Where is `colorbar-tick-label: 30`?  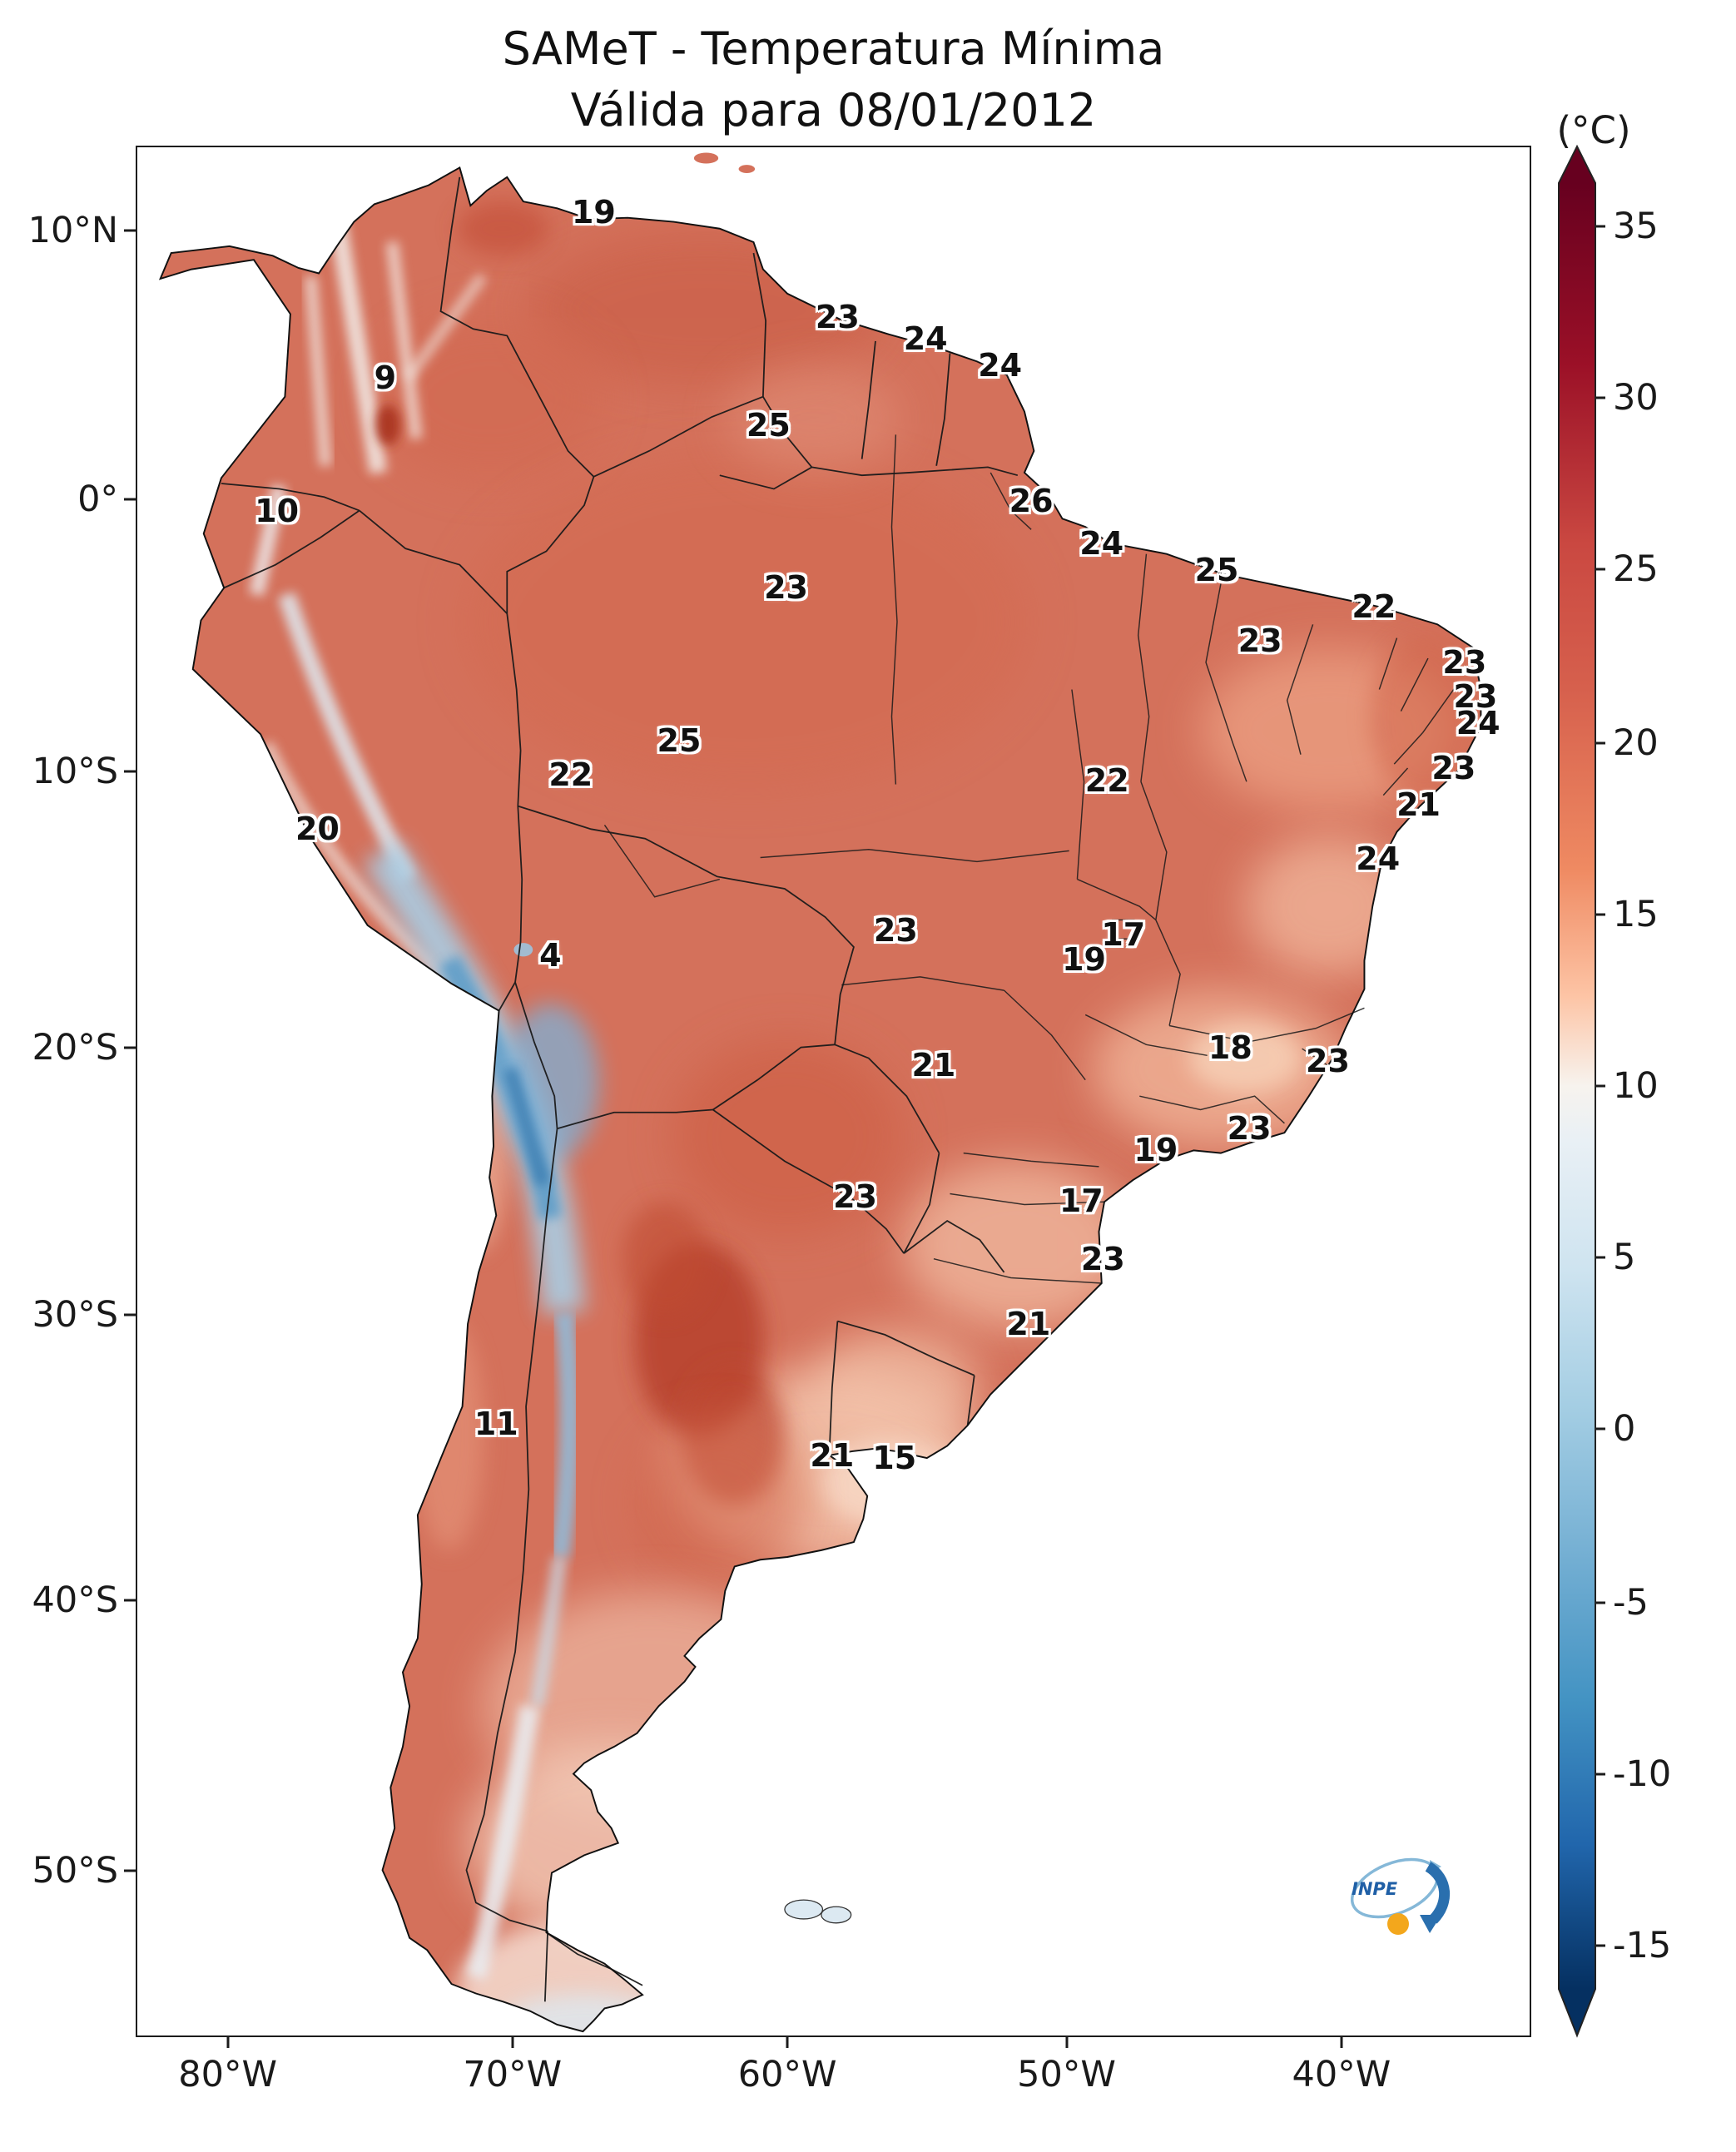 colorbar-tick-label: 30 is located at coordinates (1636, 398).